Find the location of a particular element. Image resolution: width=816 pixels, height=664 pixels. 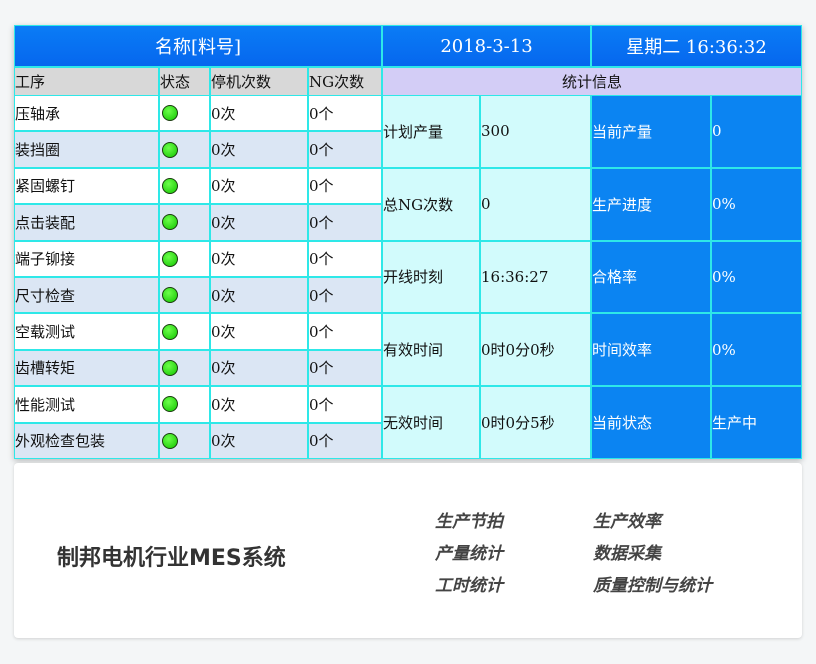

stat-value: 生产中 is located at coordinates (756, 422).